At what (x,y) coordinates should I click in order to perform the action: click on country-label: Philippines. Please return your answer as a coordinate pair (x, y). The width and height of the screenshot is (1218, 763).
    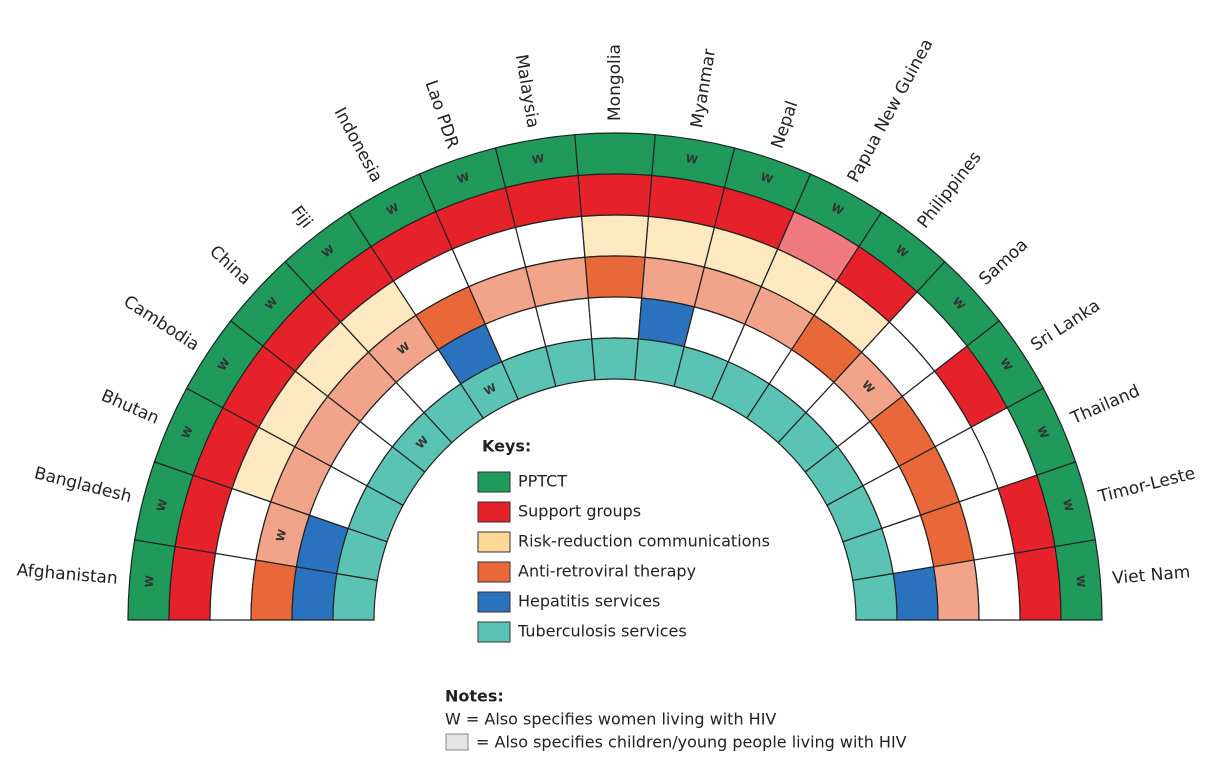
    Looking at the image, I should click on (950, 190).